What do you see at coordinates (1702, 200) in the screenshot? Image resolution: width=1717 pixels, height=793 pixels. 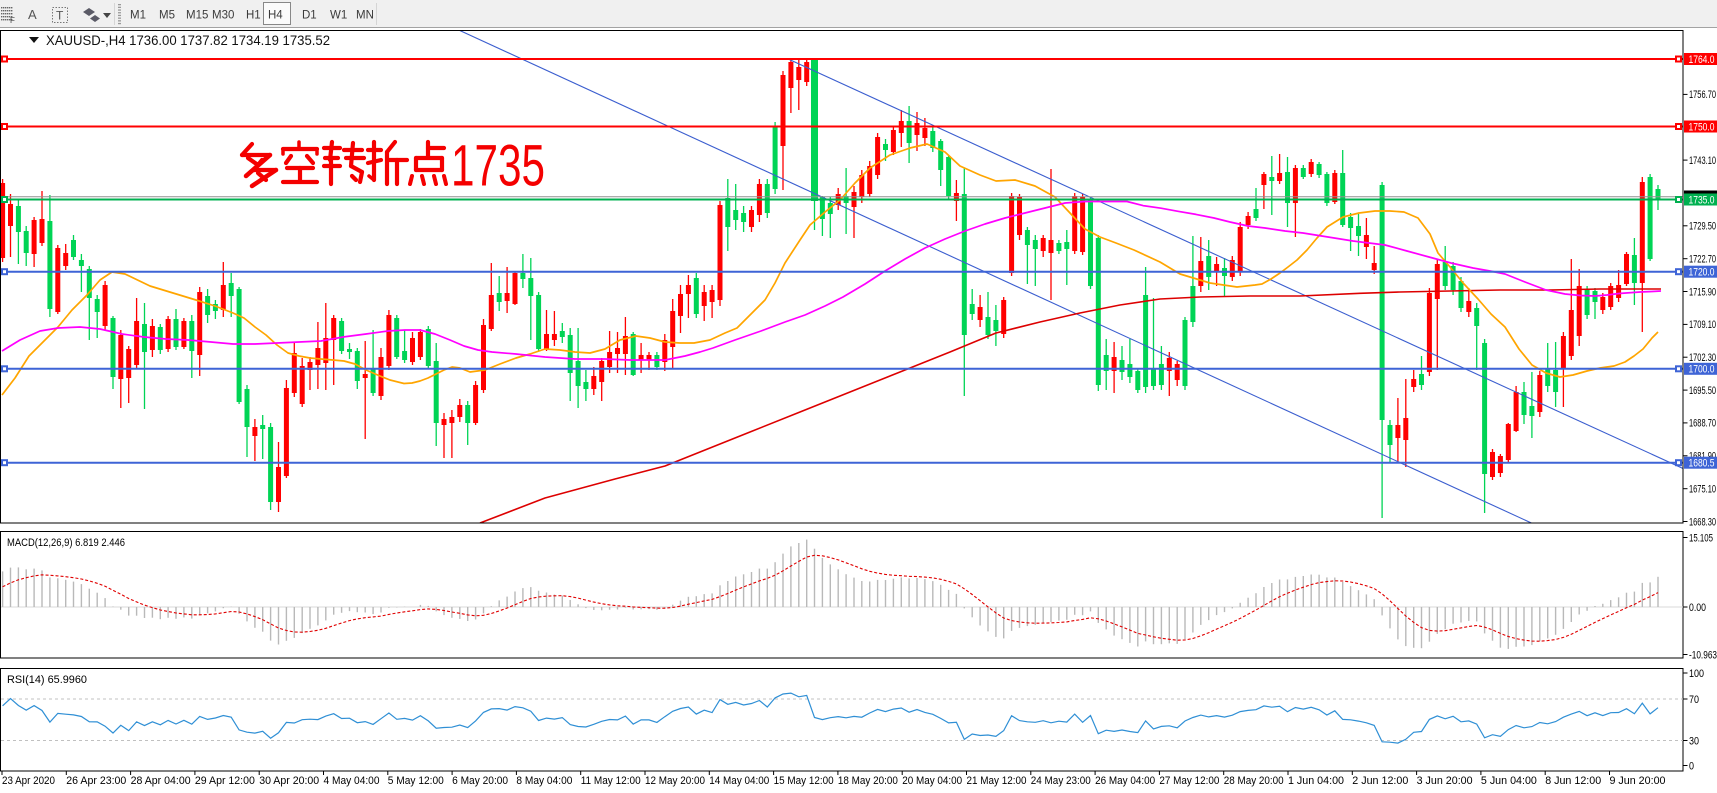 I see `svg-text: 1735.0` at bounding box center [1702, 200].